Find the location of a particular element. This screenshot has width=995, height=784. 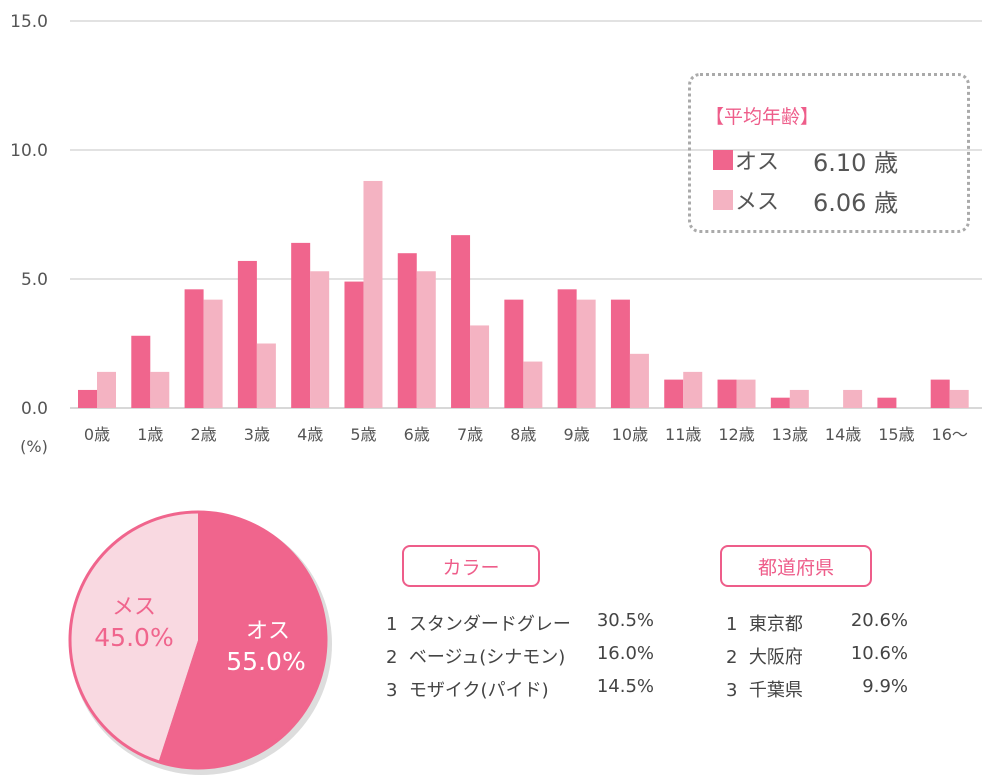

rank-percent: 9.9% is located at coordinates (885, 686).